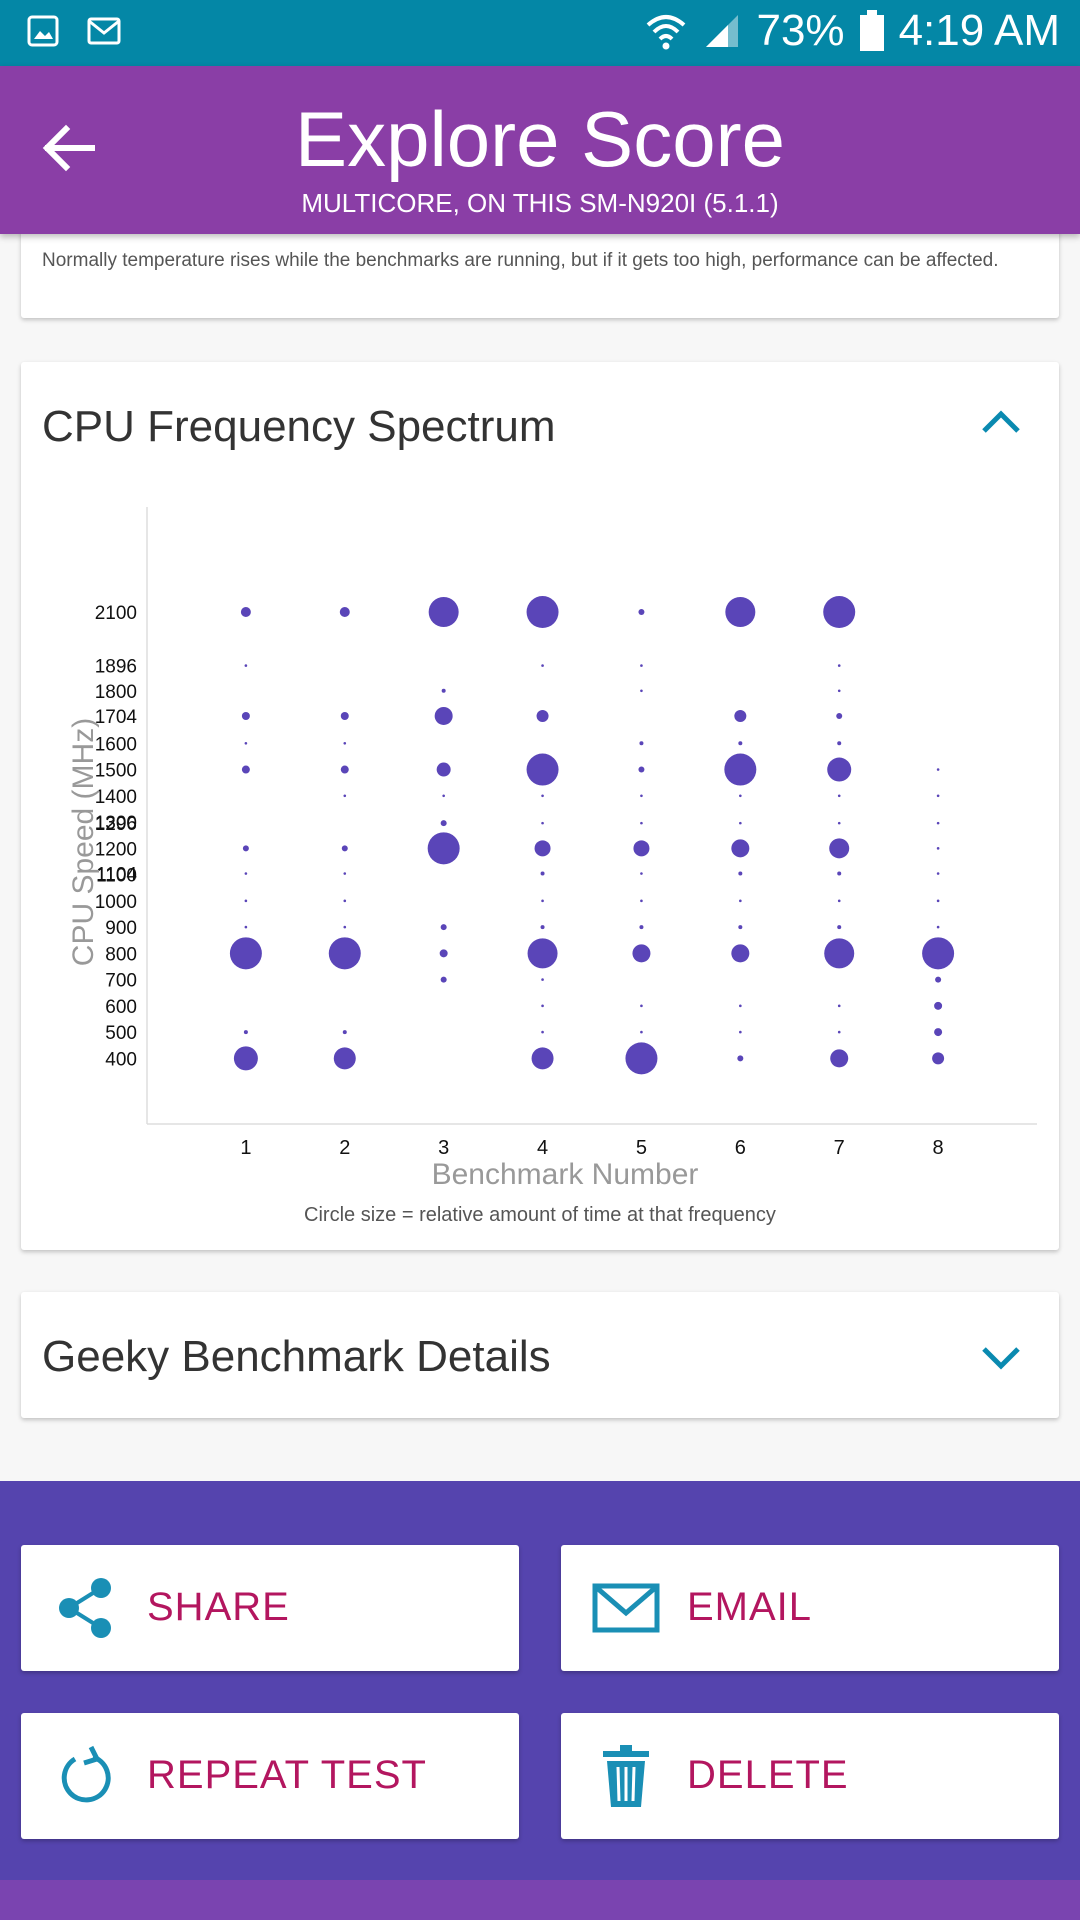  Describe the element at coordinates (104, 31) in the screenshot. I see `email-notification-icon` at that location.